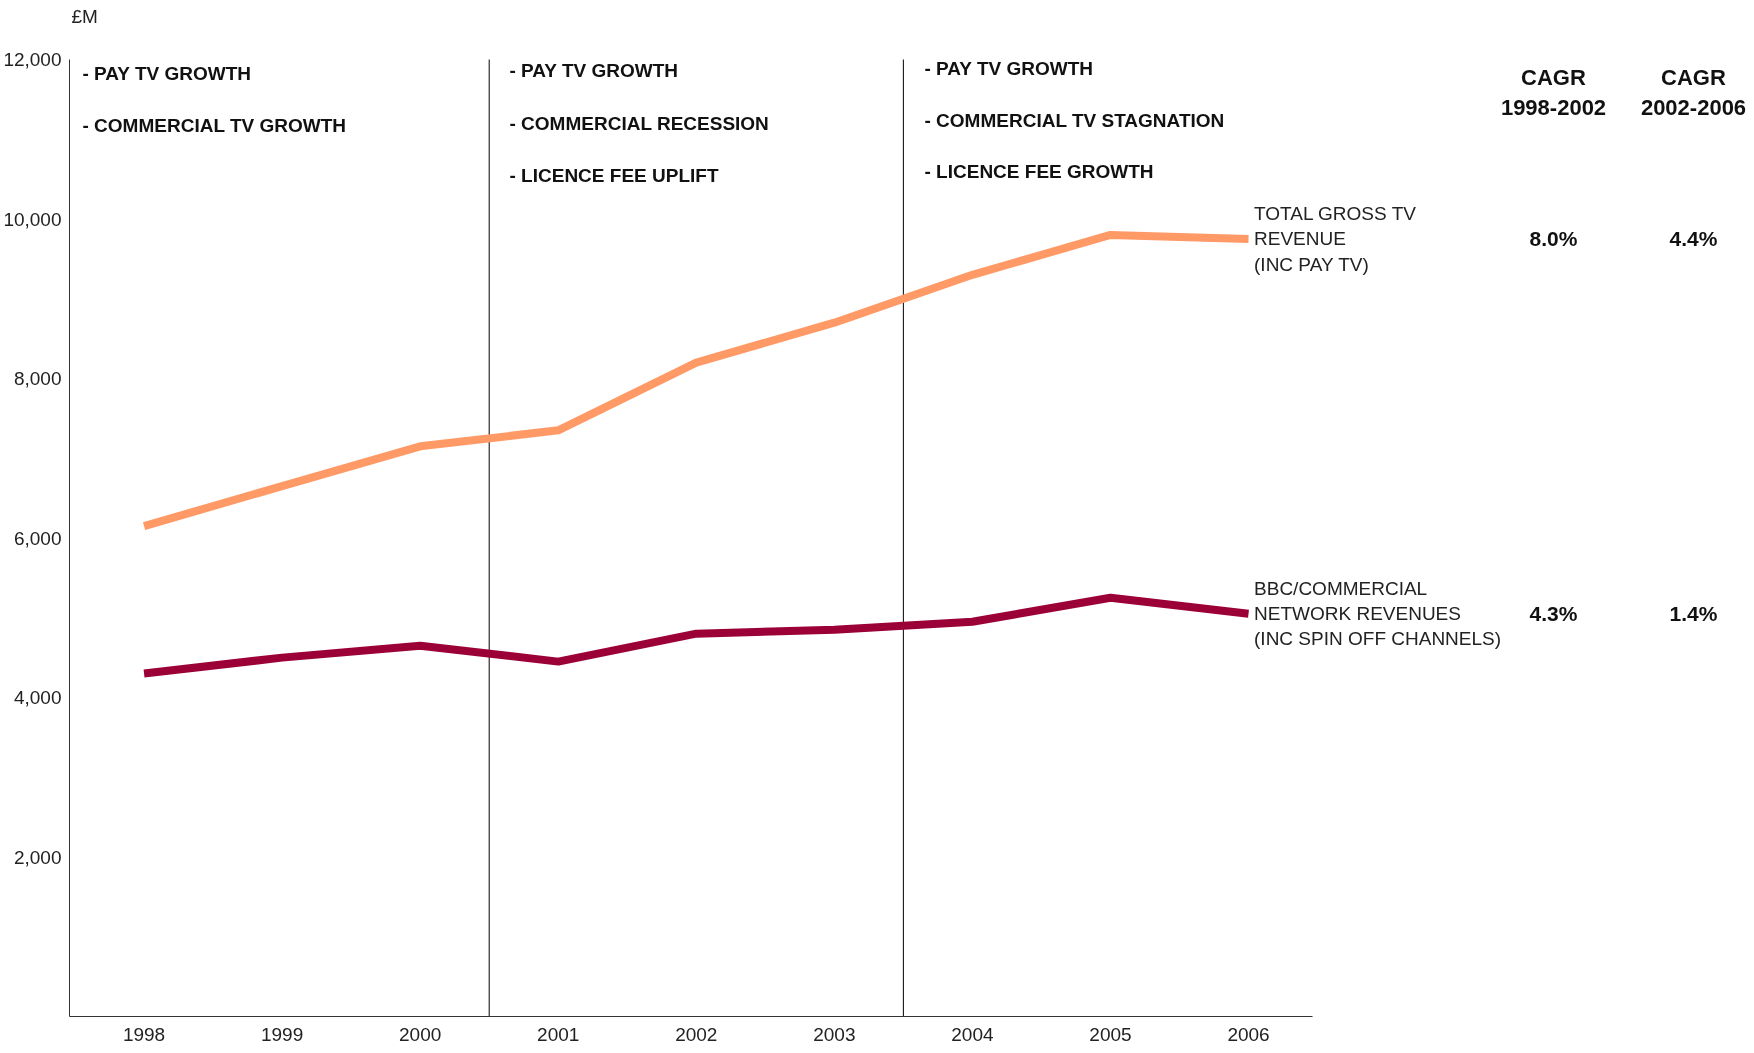 The height and width of the screenshot is (1053, 1754). I want to click on x-tick-label: 2001, so click(558, 1034).